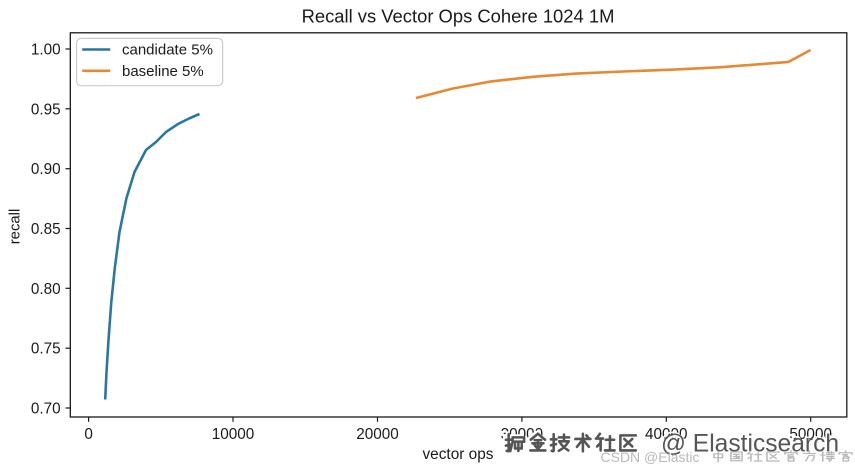 Image resolution: width=855 pixels, height=470 pixels. What do you see at coordinates (46, 229) in the screenshot?
I see `svg-text: 0.85` at bounding box center [46, 229].